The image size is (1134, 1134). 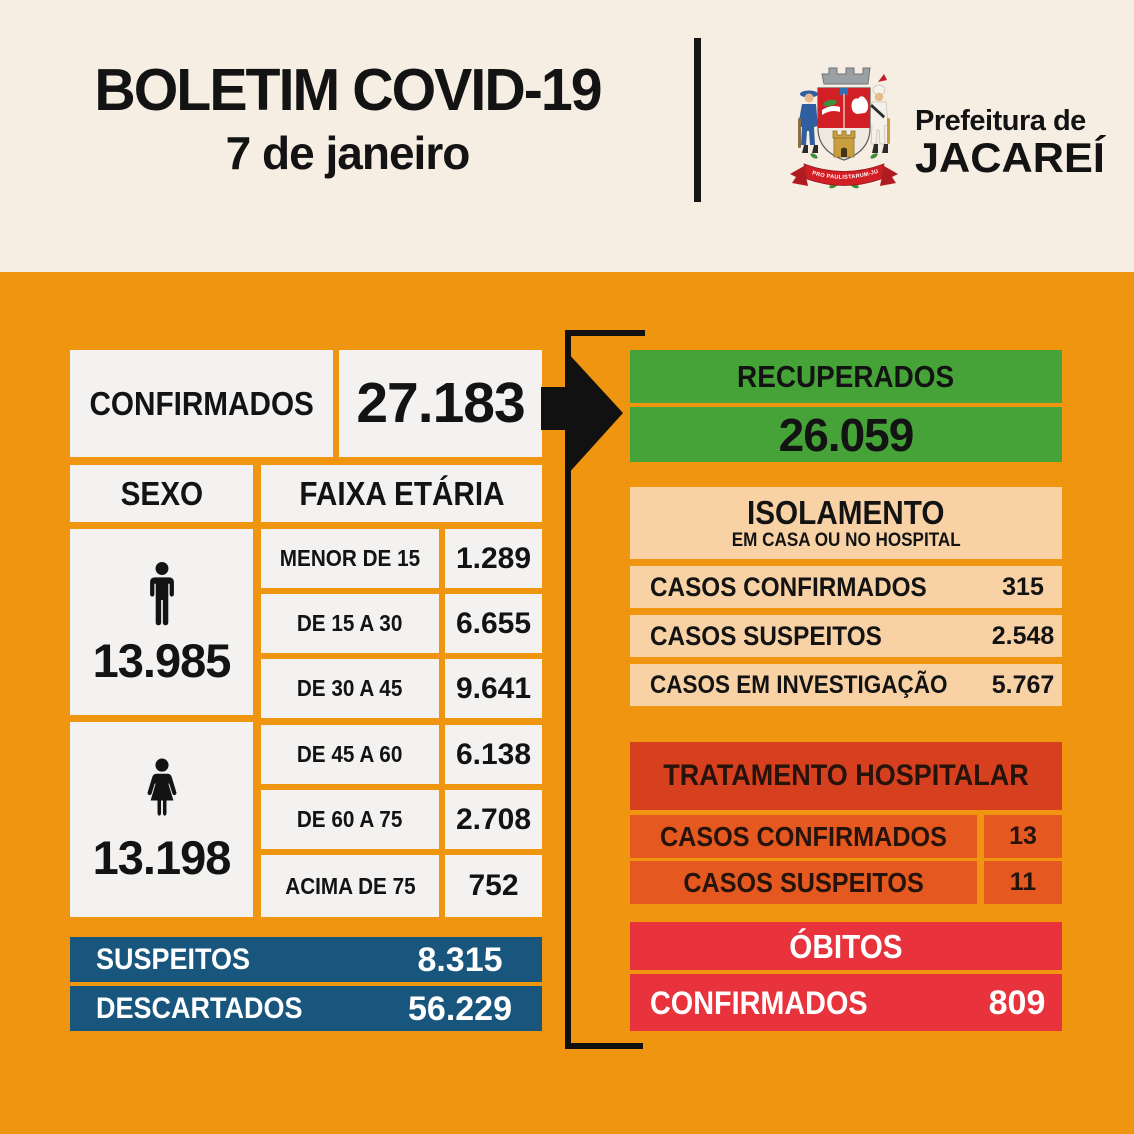 I want to click on isolamento-row-value: 315, so click(x=1023, y=587).